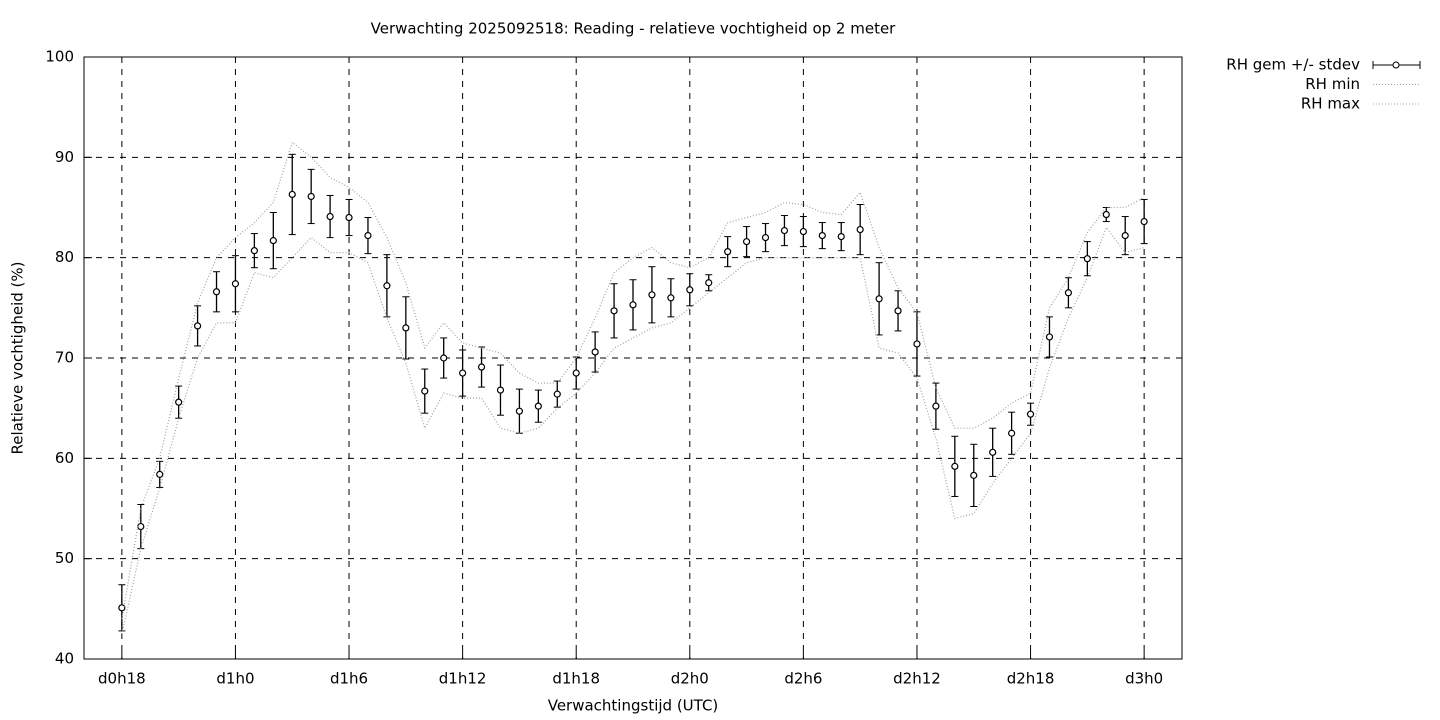 This screenshot has width=1440, height=720. Describe the element at coordinates (64, 157) in the screenshot. I see `y-tick-label: 90` at that location.